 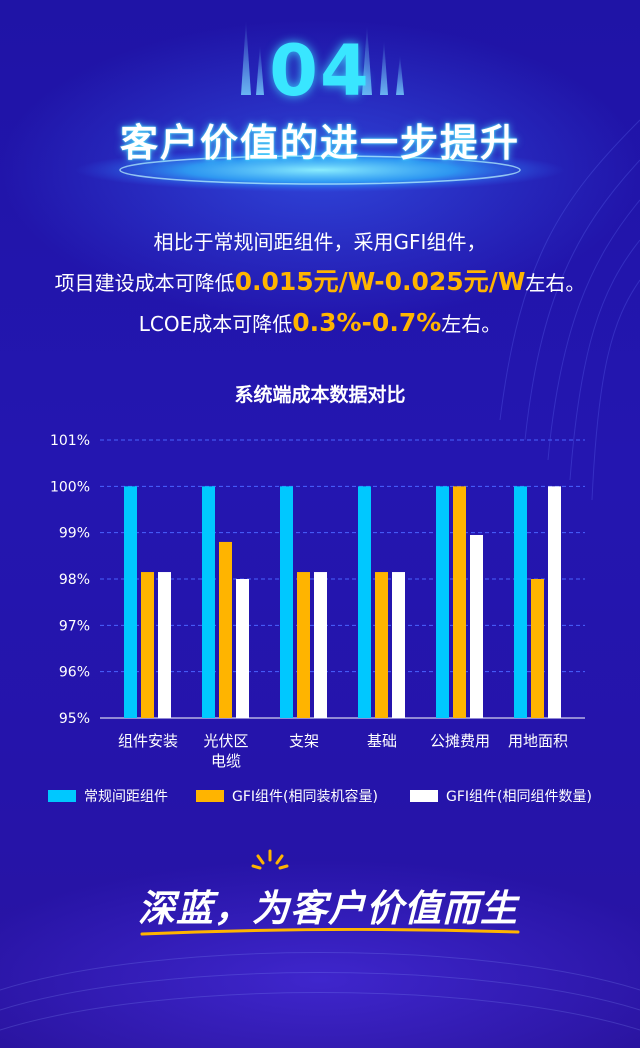 I want to click on intro-line-2-suffix: 左右。, so click(x=555, y=283).